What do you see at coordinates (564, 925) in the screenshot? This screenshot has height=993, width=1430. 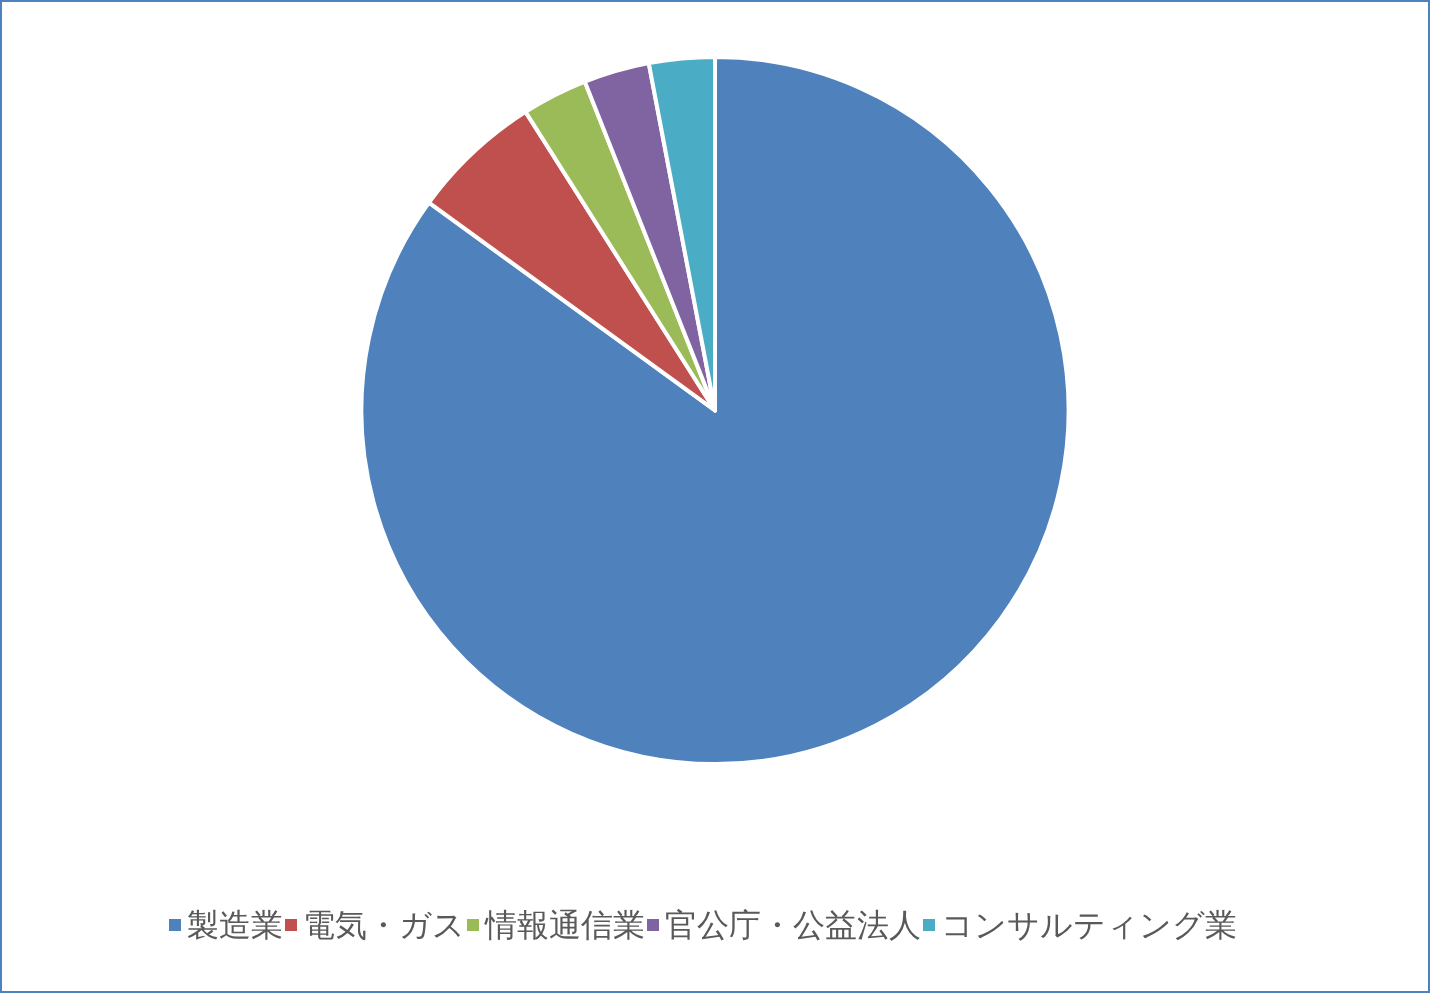 I see `legend-label: 情報通信業` at bounding box center [564, 925].